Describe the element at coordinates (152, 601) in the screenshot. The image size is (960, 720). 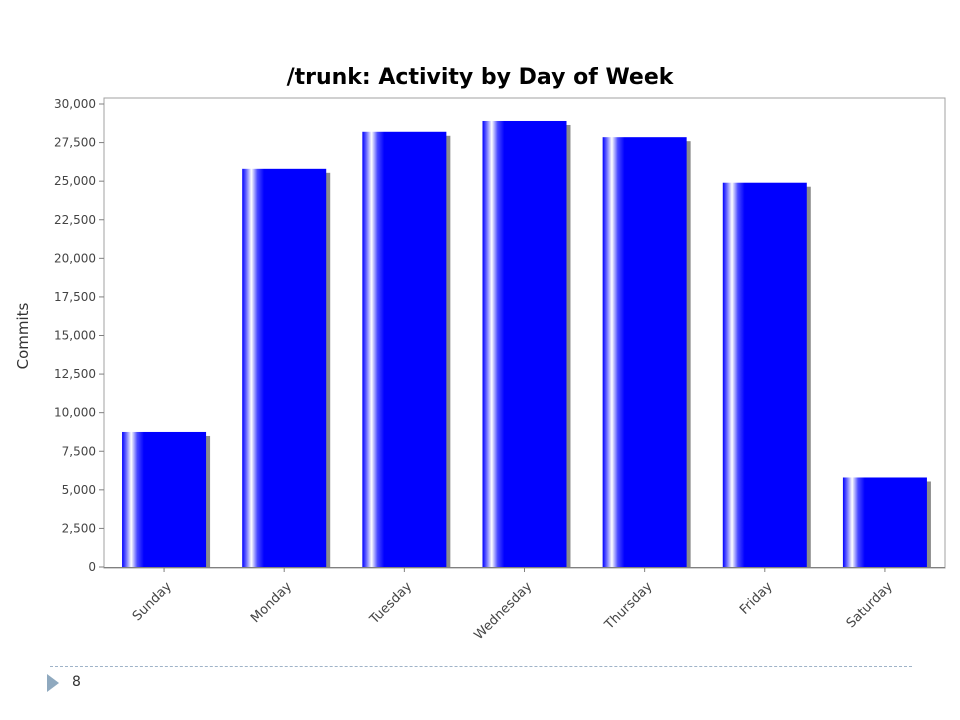
I see `x-tick-label-sunday: Sunday` at that location.